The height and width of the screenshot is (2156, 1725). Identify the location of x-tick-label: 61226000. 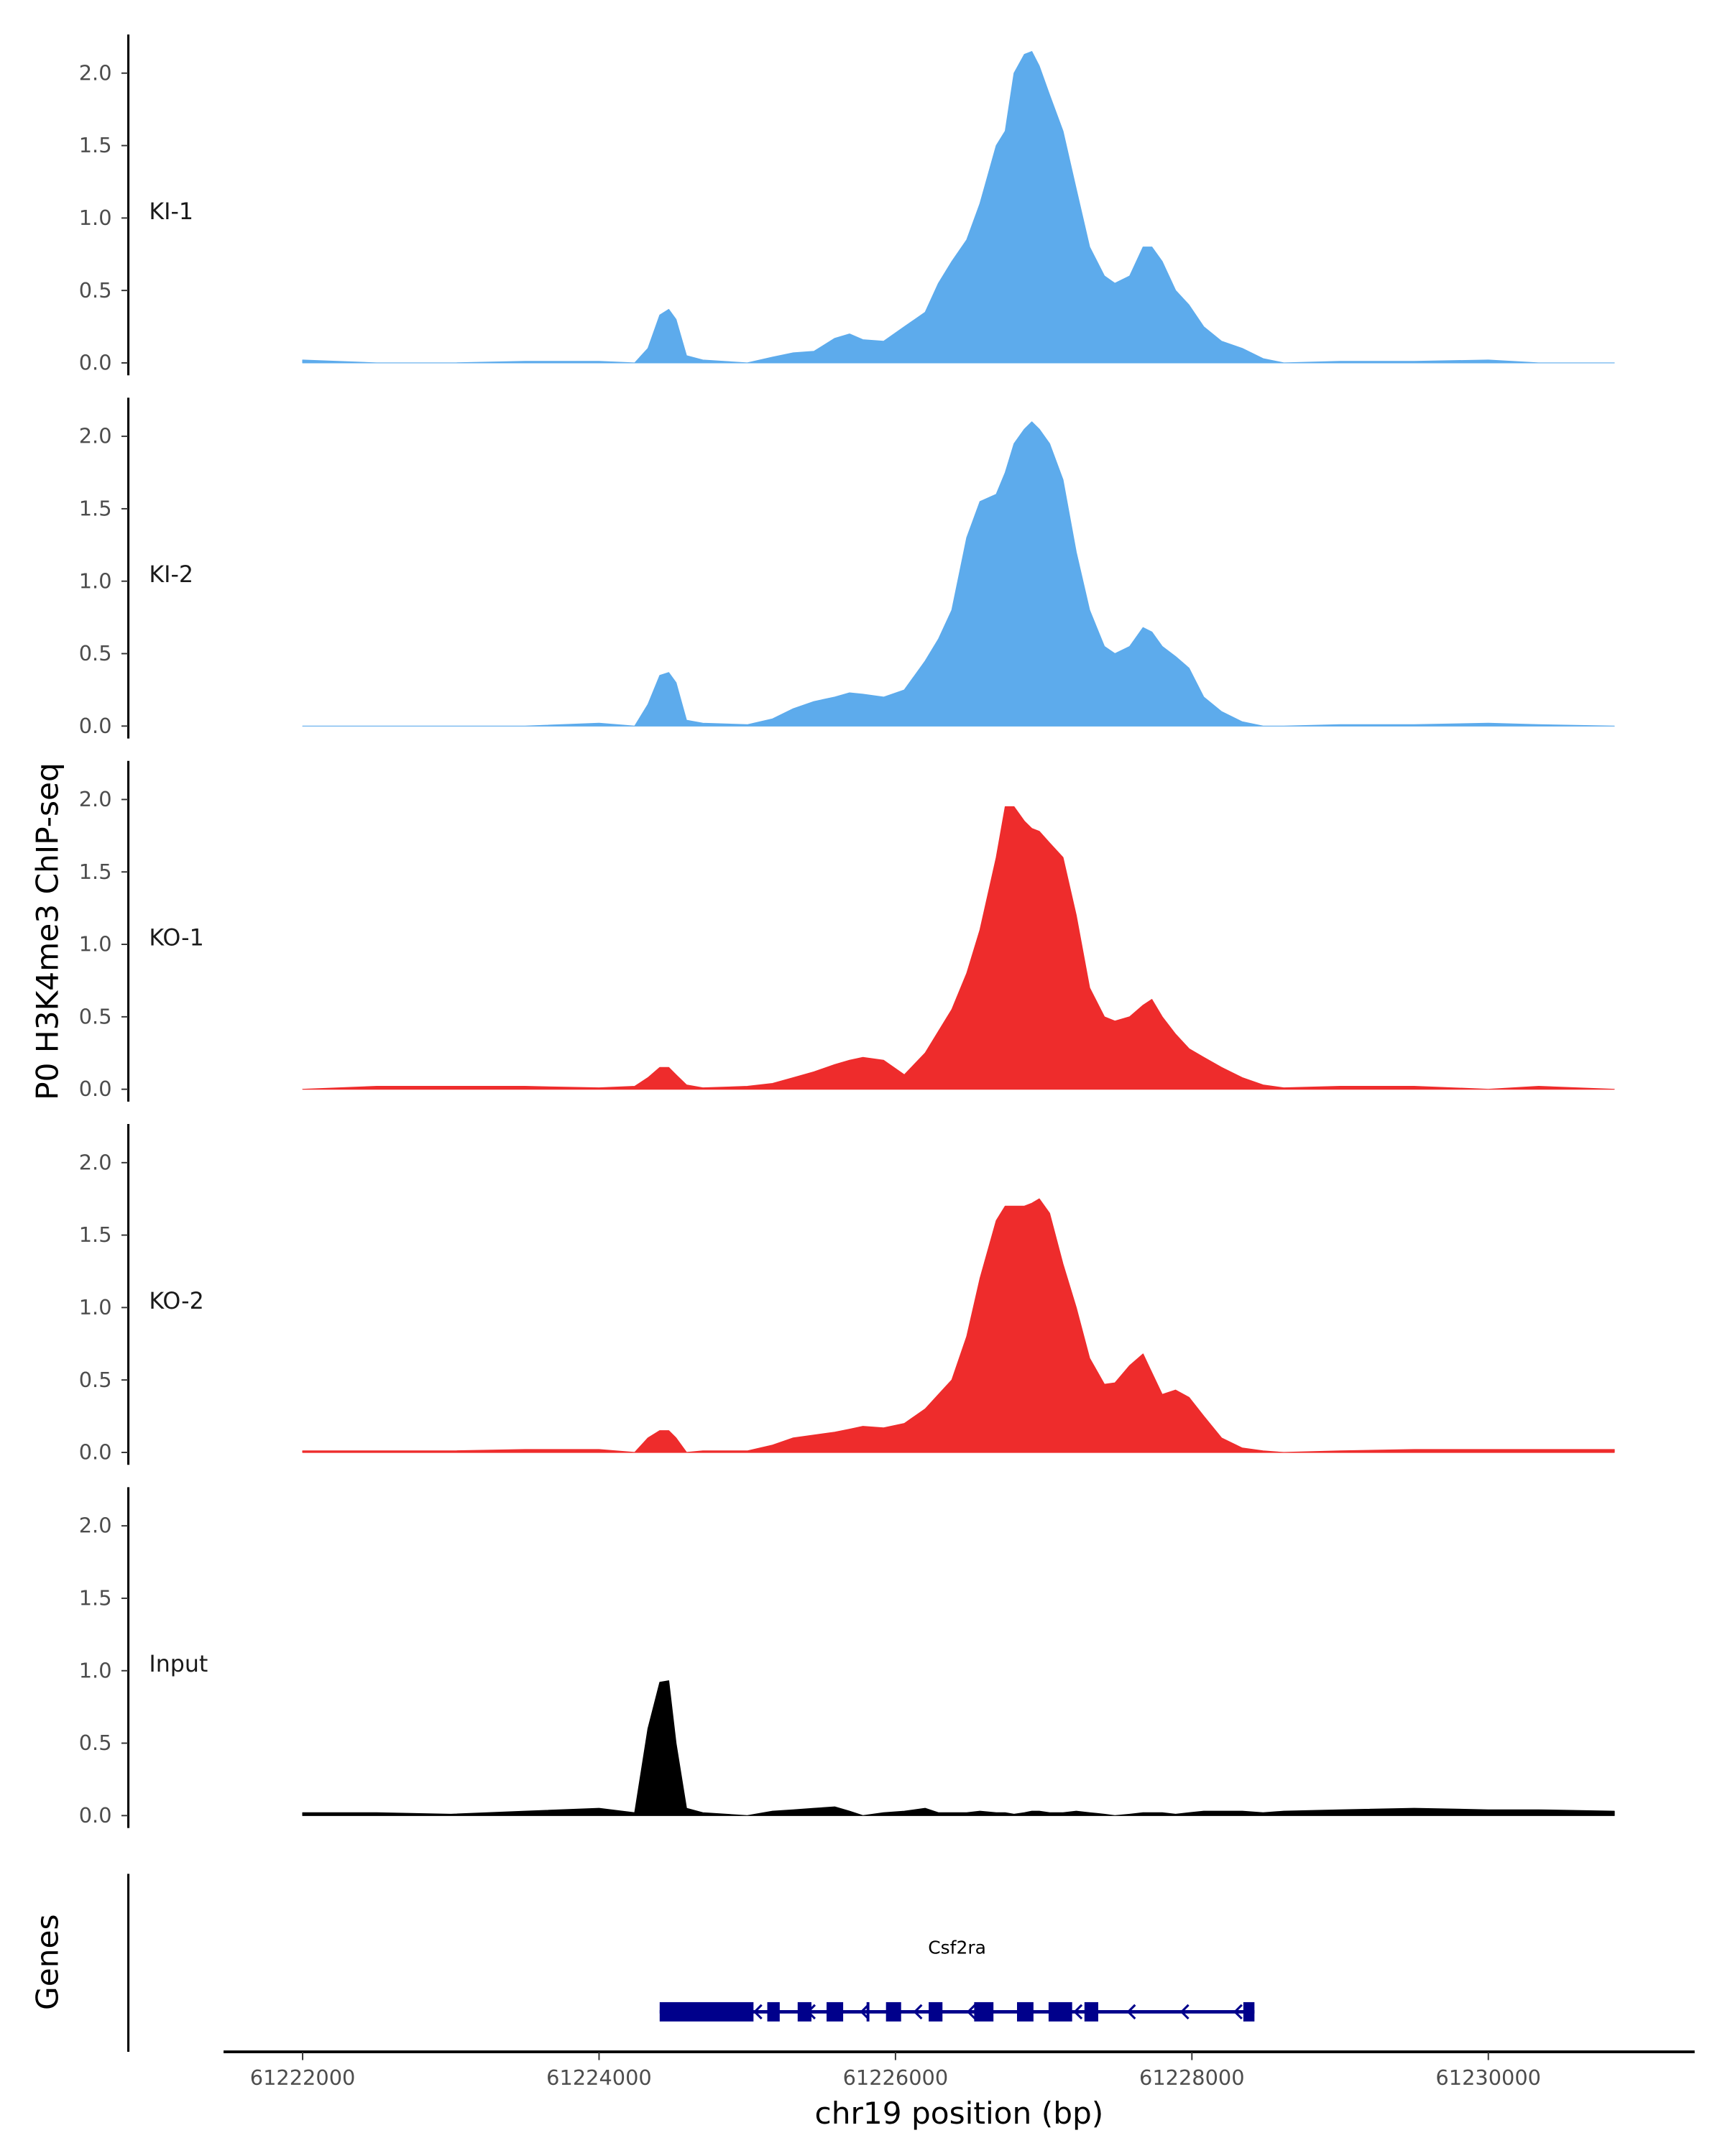
(896, 2077).